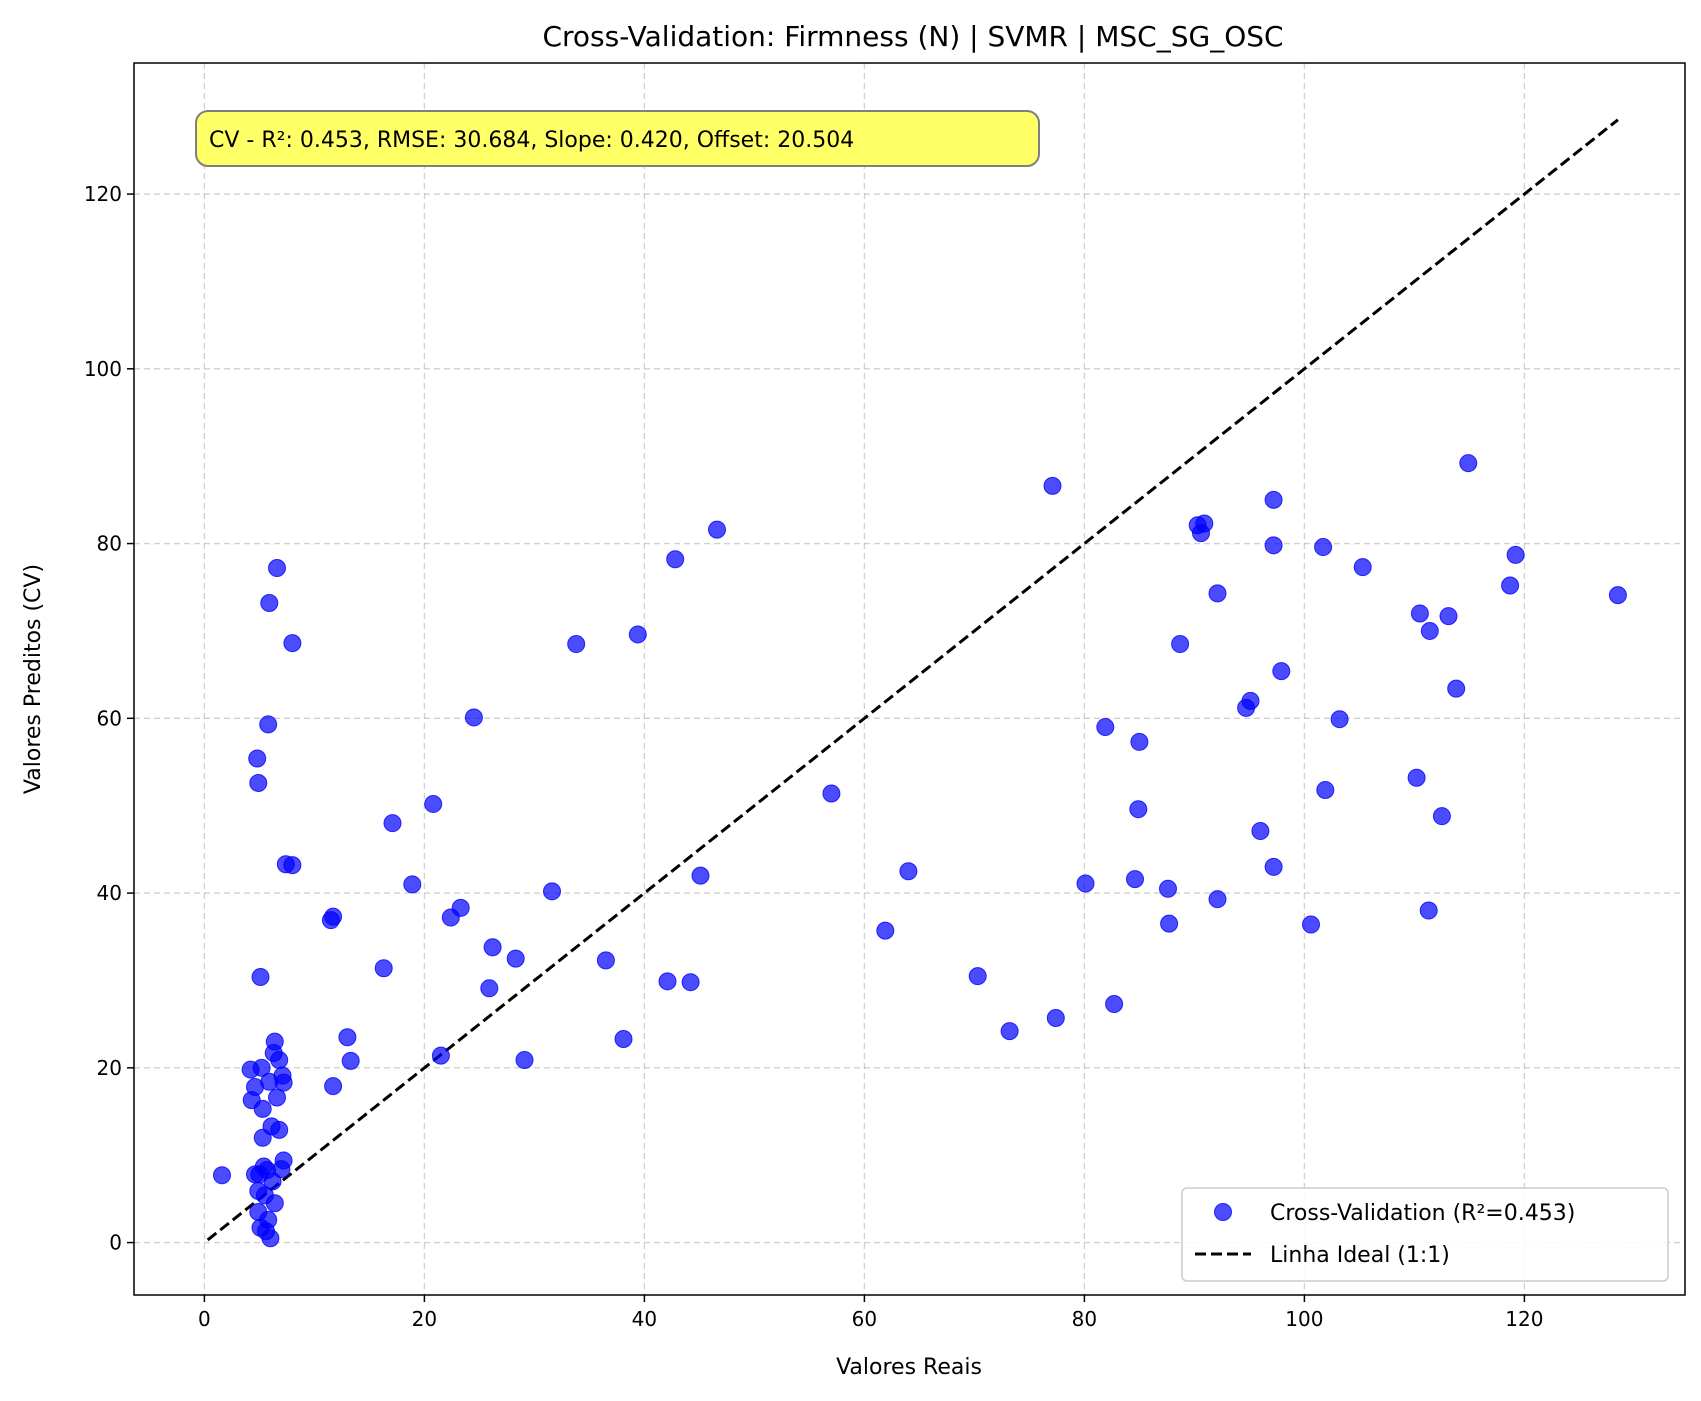 The width and height of the screenshot is (1701, 1401). Describe the element at coordinates (424, 1319) in the screenshot. I see `x-tick-label: 20` at that location.